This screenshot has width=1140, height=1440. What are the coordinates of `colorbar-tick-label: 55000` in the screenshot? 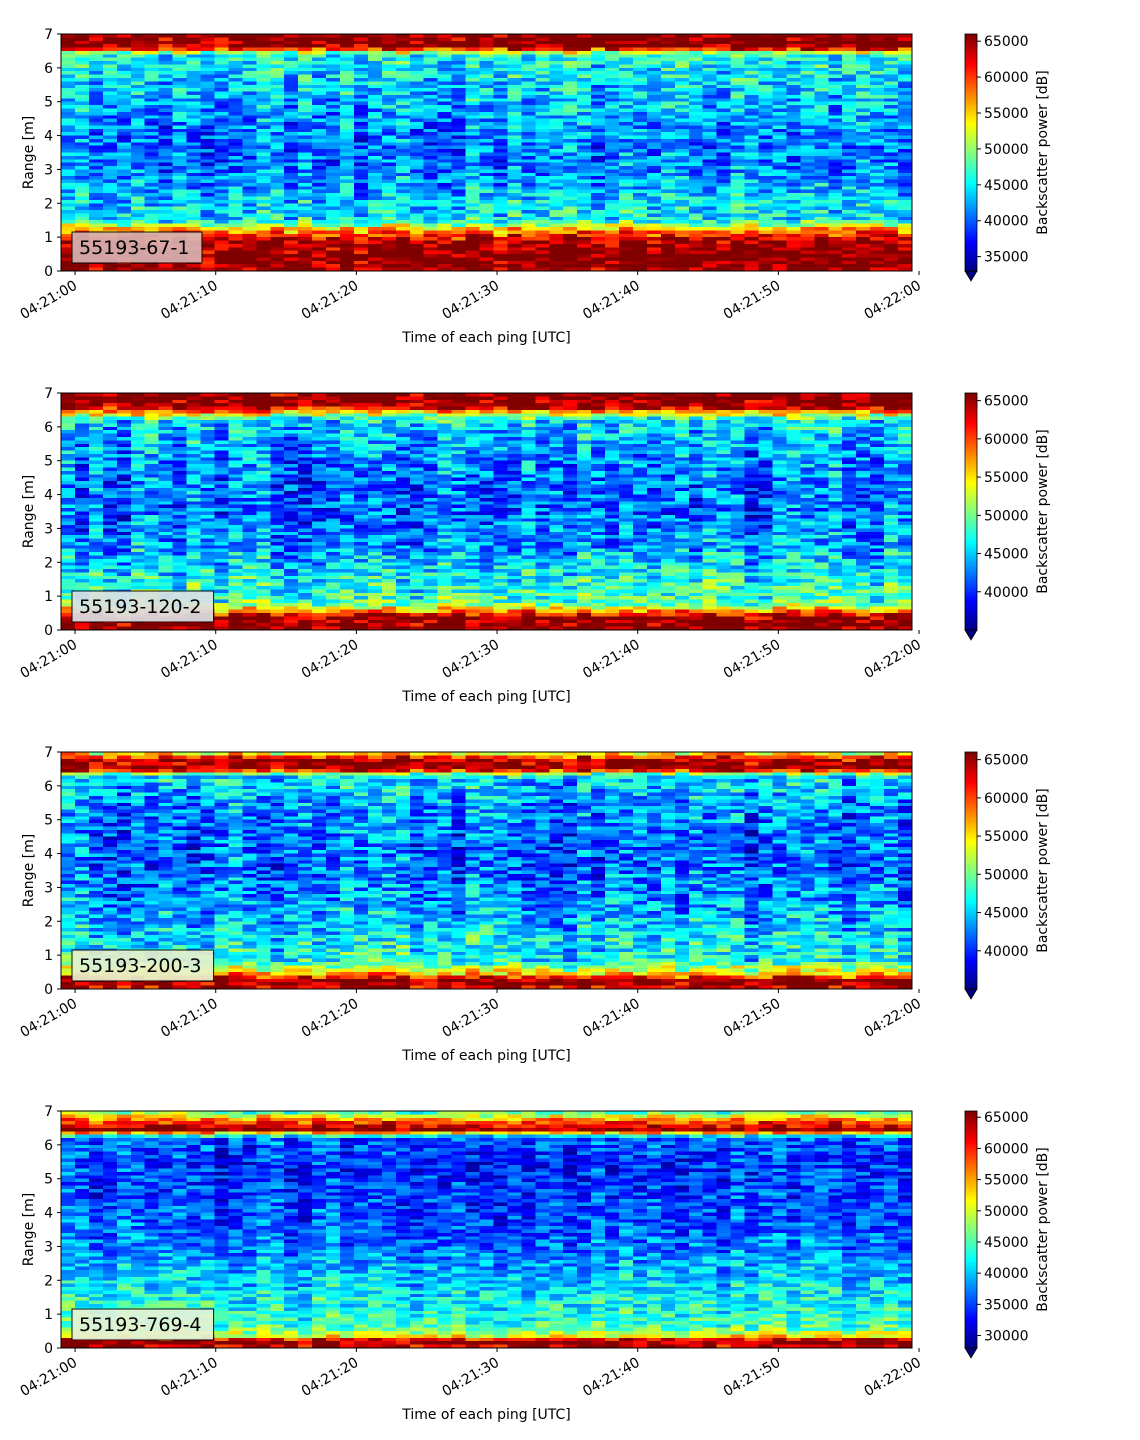 It's located at (1006, 114).